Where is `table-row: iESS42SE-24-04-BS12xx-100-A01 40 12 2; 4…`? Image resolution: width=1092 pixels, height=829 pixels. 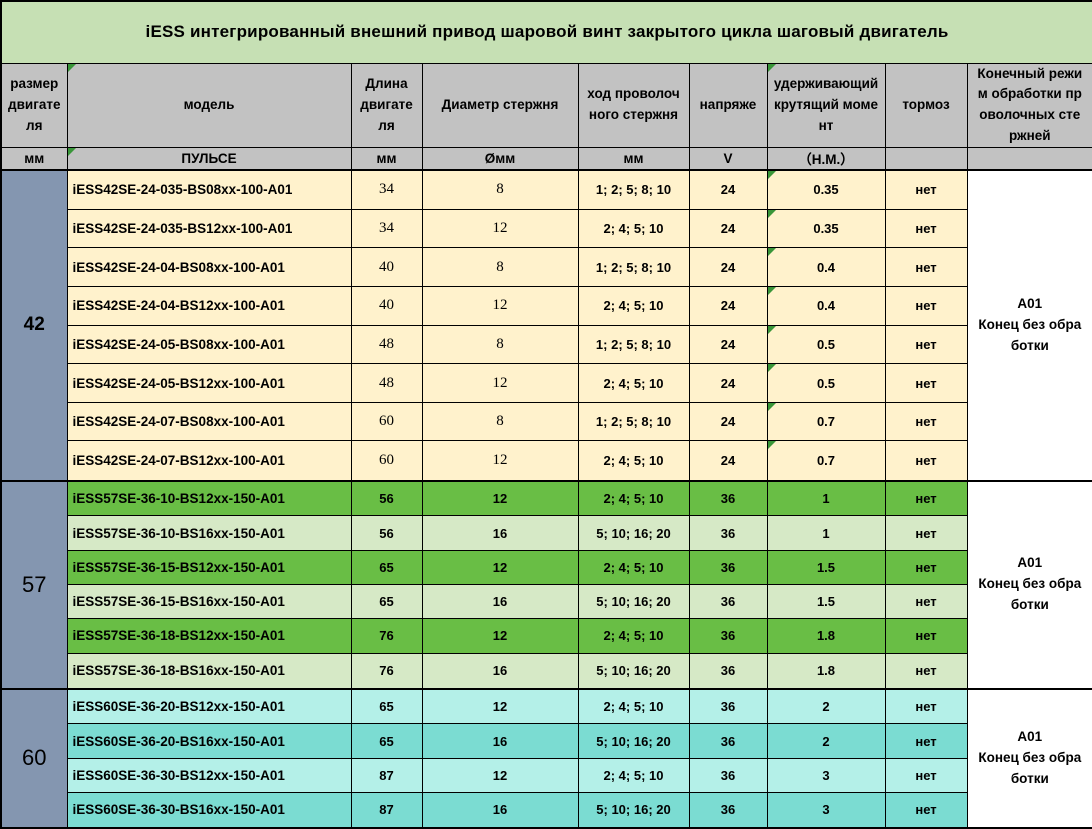 table-row: iESS42SE-24-04-BS12xx-100-A01 40 12 2; 4… is located at coordinates (546, 306).